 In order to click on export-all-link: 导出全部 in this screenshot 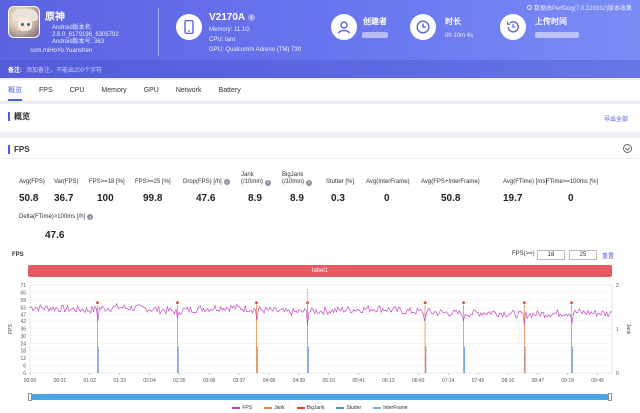, I will do `click(615, 120)`.